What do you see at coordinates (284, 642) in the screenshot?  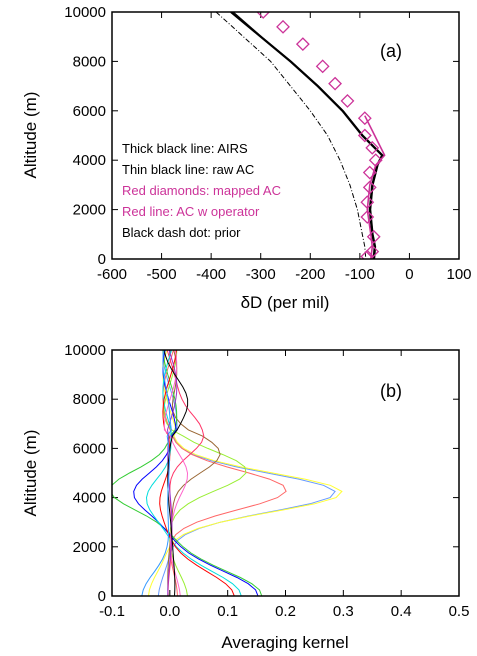 I see `panel-b-x-axis-title: Averaging kernel` at bounding box center [284, 642].